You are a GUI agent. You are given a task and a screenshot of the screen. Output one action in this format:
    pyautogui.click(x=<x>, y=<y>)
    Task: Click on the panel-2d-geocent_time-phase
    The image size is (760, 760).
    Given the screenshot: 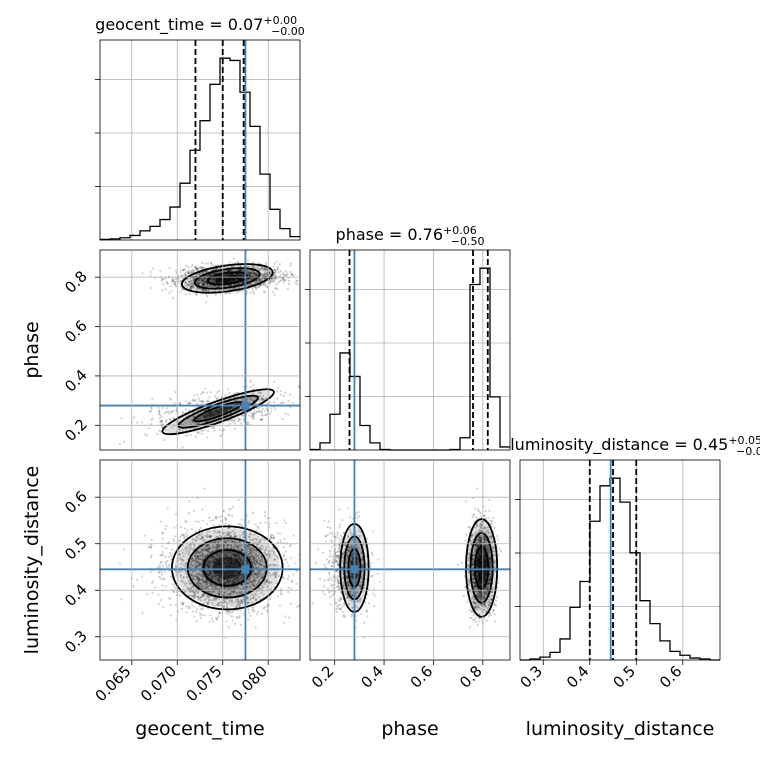 What is the action you would take?
    pyautogui.click(x=200, y=350)
    